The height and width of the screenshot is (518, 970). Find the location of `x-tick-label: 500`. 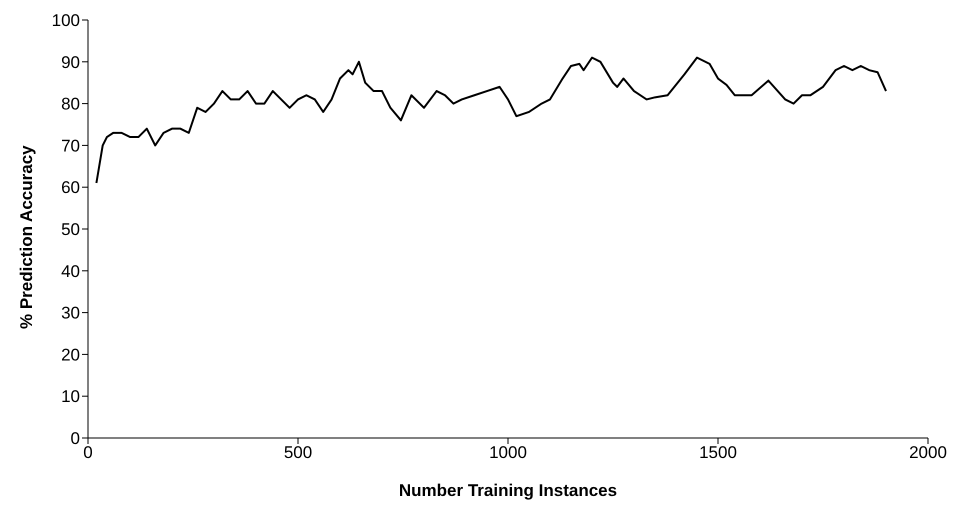

x-tick-label: 500 is located at coordinates (298, 452).